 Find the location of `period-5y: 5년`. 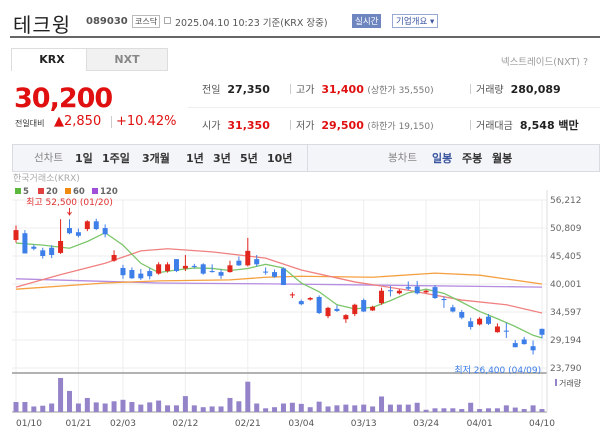

period-5y: 5년 is located at coordinates (249, 158).